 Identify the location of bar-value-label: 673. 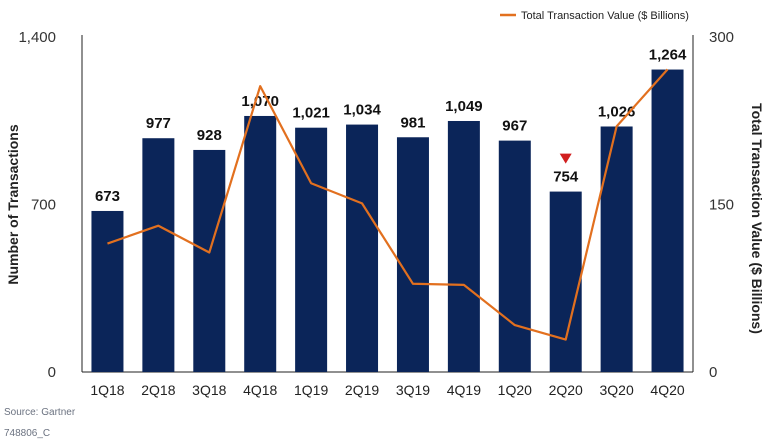
(107, 196).